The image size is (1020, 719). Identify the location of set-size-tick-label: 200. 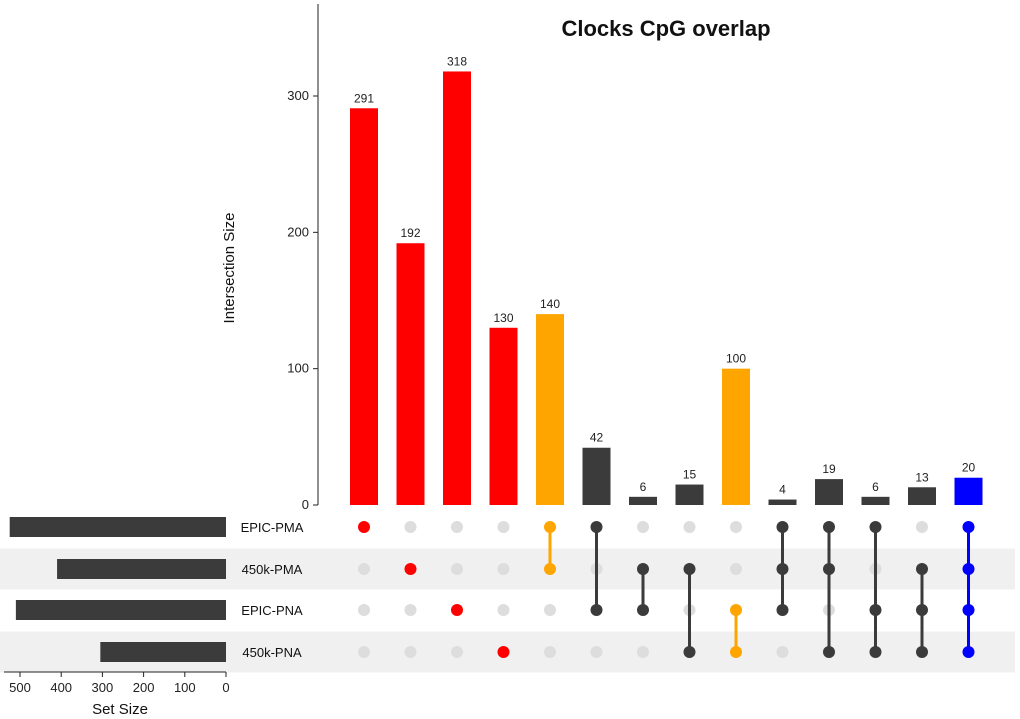
(144, 687).